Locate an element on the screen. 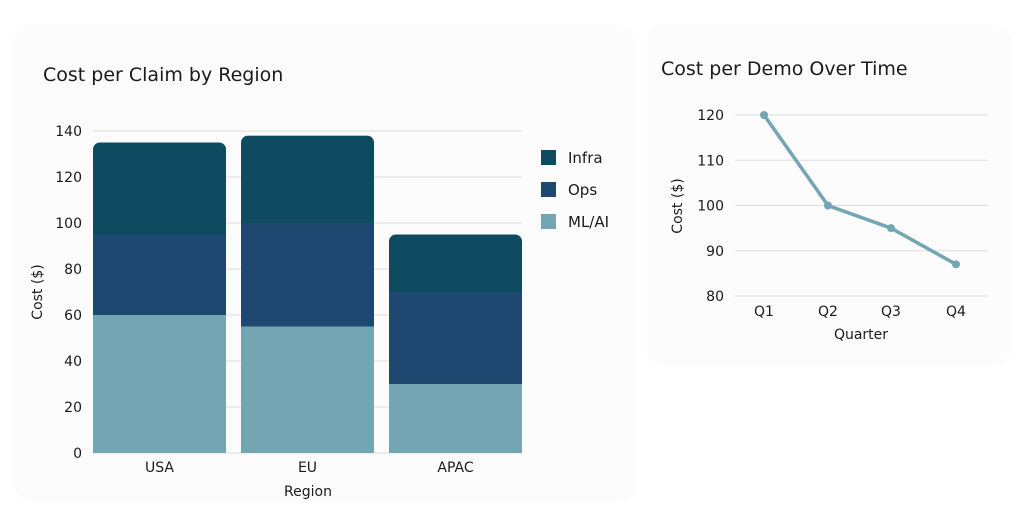 Image resolution: width=1024 pixels, height=512 pixels. legend-label: ML/AI is located at coordinates (588, 222).